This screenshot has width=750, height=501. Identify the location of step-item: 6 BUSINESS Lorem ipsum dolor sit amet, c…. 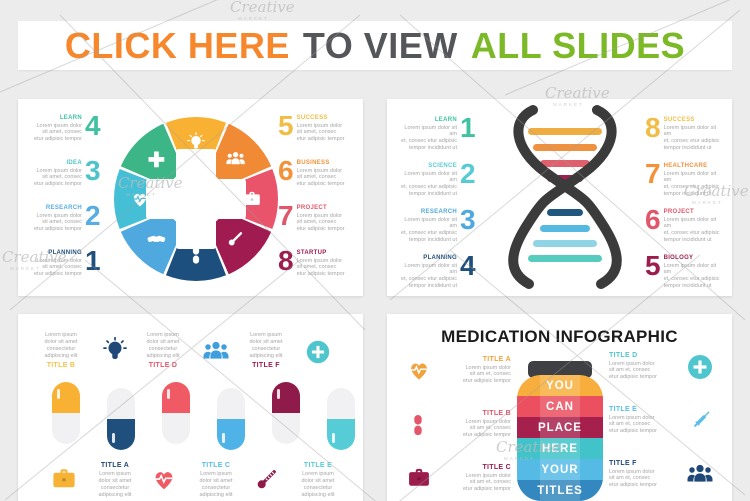
(314, 171).